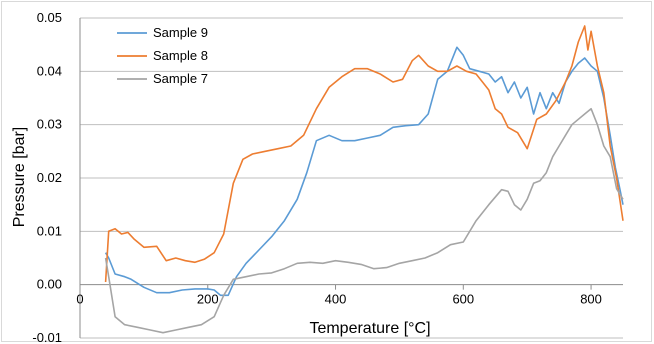 Image resolution: width=654 pixels, height=344 pixels. Describe the element at coordinates (49, 230) in the screenshot. I see `y-tick-label: 0.01` at that location.